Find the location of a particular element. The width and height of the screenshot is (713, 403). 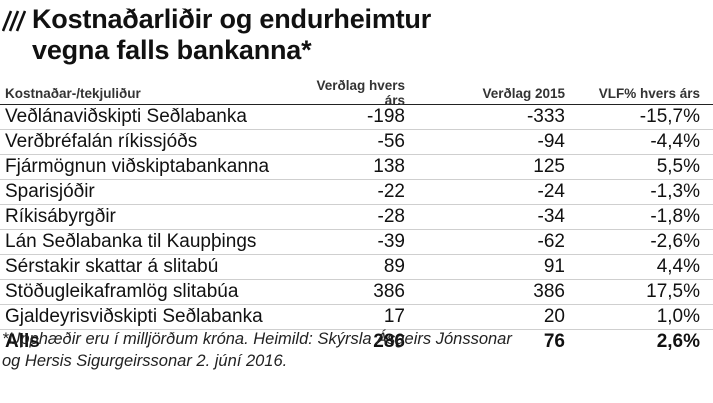

row-2015: 20 is located at coordinates (554, 316).